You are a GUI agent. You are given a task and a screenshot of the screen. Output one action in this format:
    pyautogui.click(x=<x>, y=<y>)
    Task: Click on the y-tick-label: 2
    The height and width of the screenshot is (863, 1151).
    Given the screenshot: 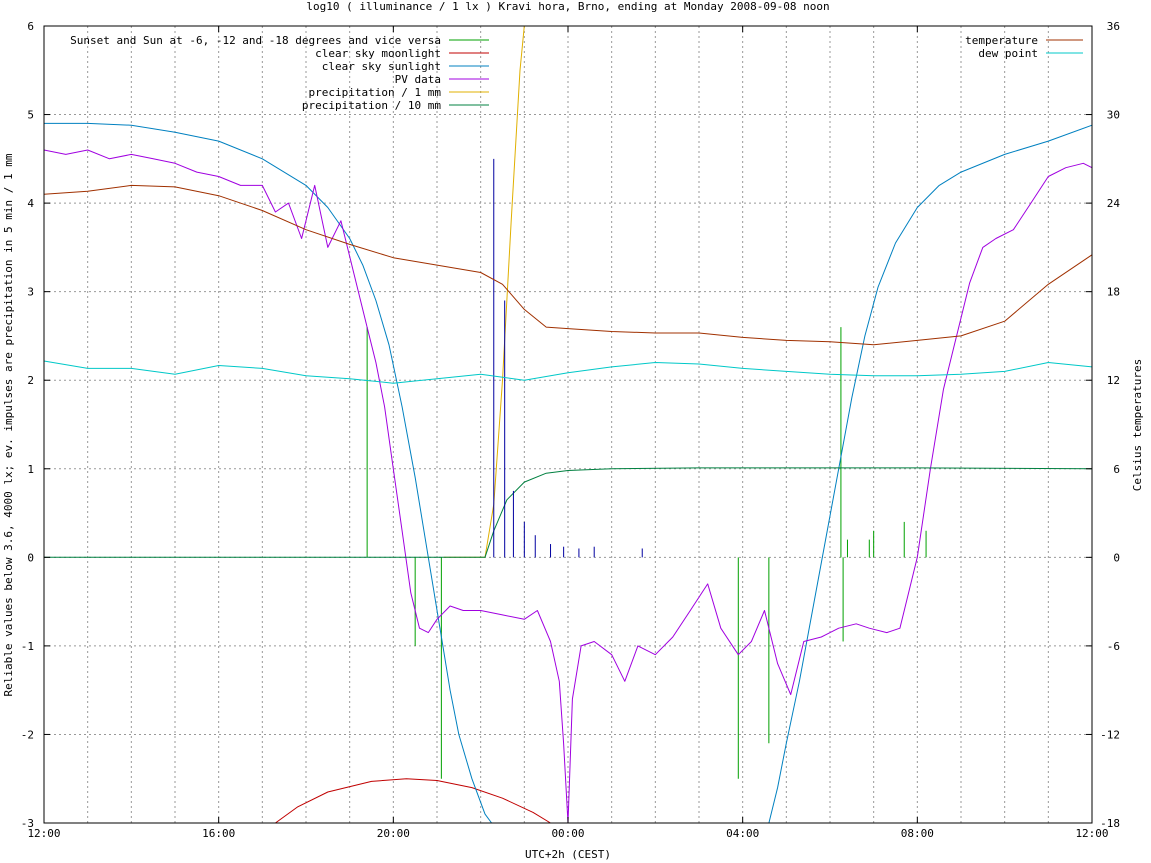 What is the action you would take?
    pyautogui.click(x=30, y=380)
    